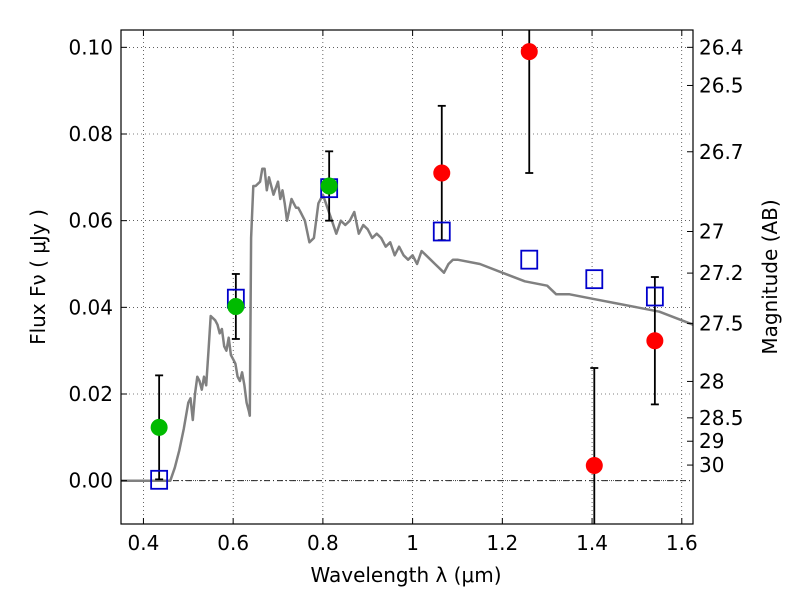 The width and height of the screenshot is (800, 600). Describe the element at coordinates (233, 543) in the screenshot. I see `x-tick-label: 0.6` at that location.